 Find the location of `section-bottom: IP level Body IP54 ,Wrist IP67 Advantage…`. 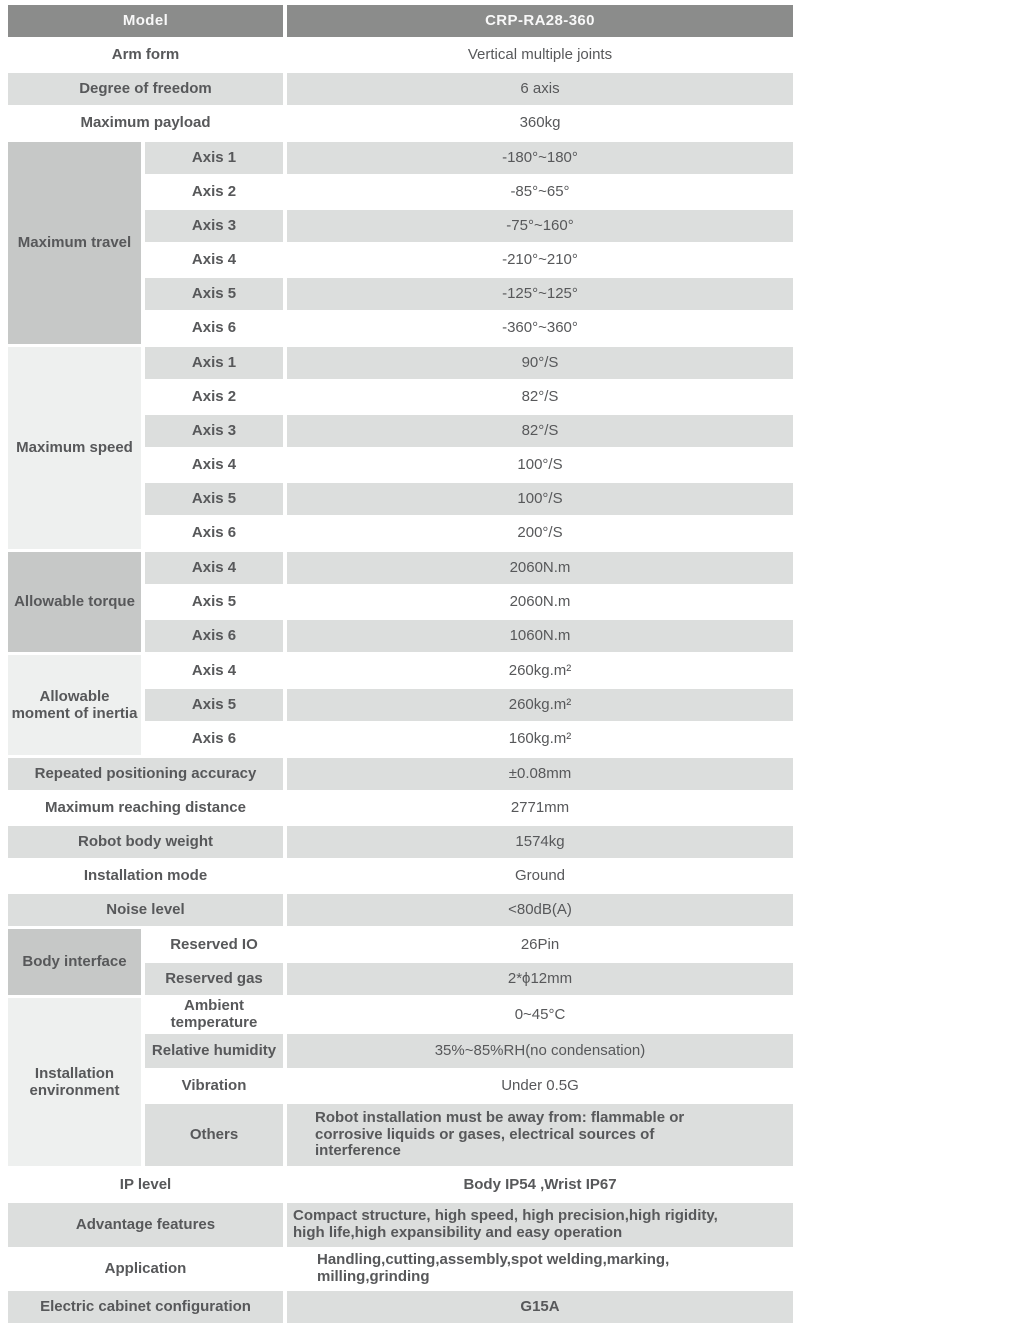

section-bottom: IP level Body IP54 ,Wrist IP67 Advantage… is located at coordinates (400, 1246).